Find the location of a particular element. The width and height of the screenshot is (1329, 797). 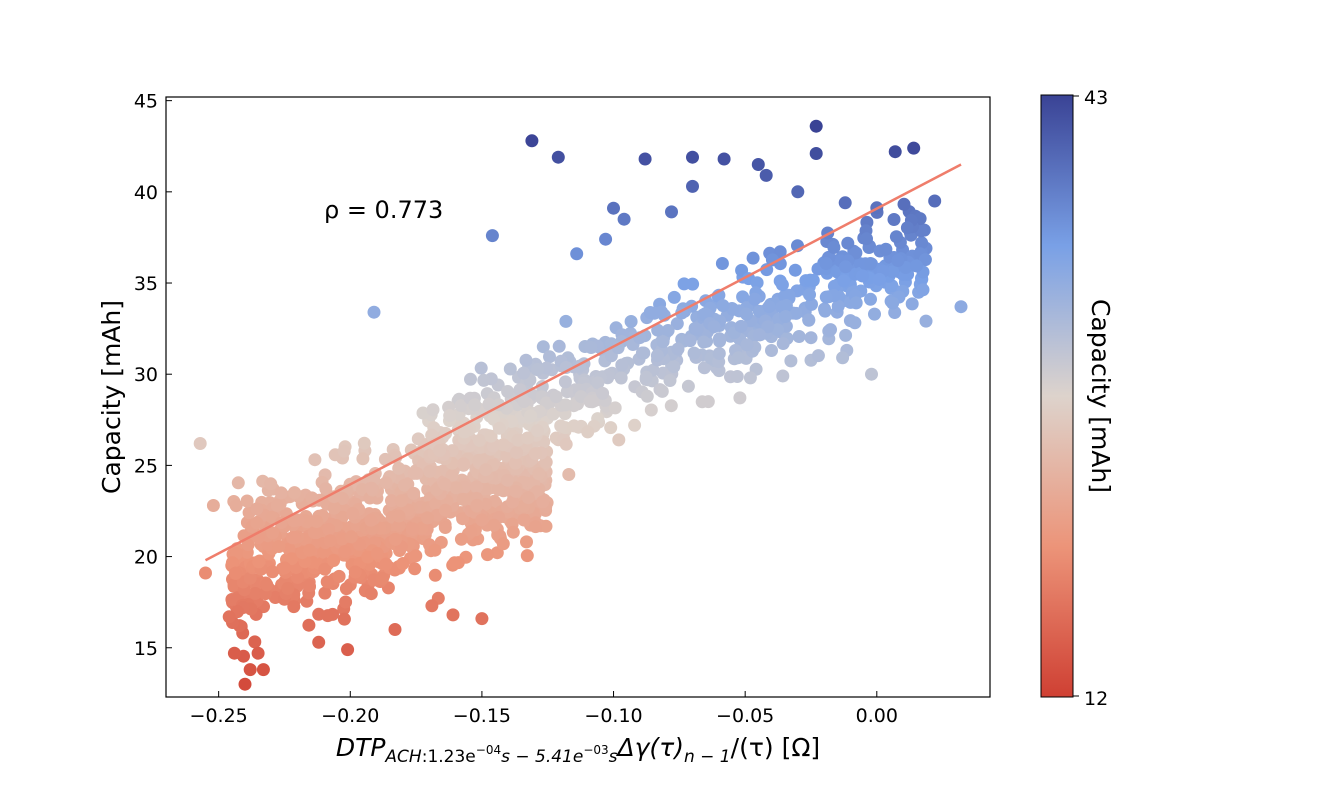

x-axis: −0.25 −0.20 −0.15 −0.10 −0.05 0.00 is located at coordinates (544, 709).